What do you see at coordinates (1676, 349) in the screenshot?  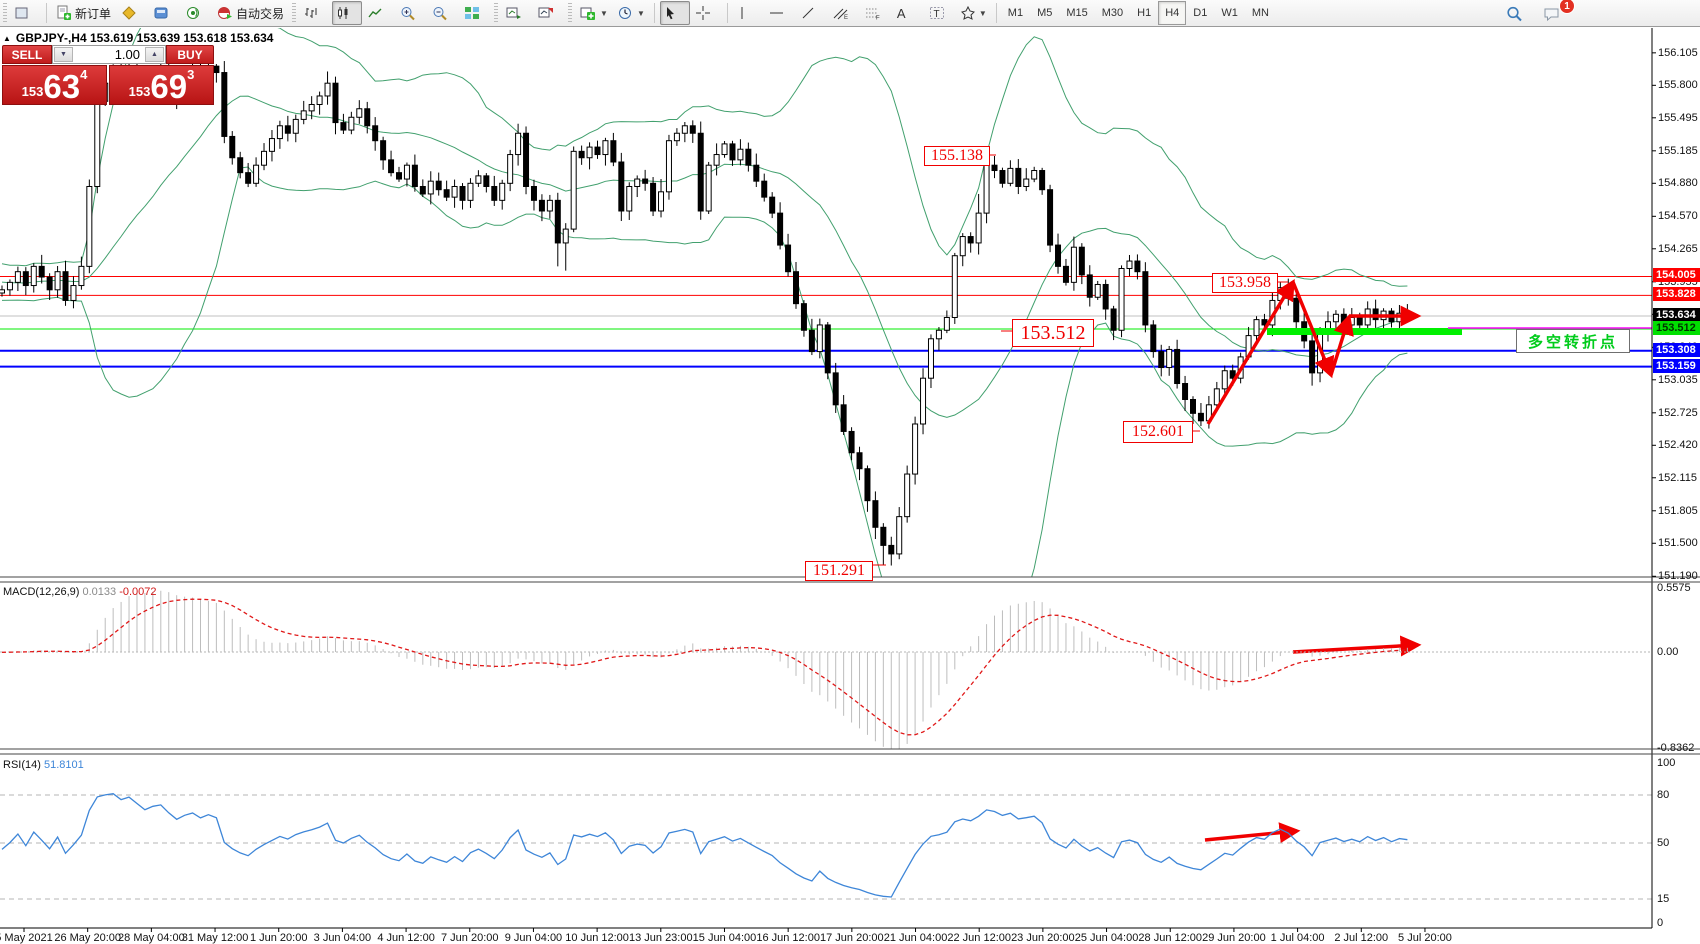 I see `price-level-tag: 153.308` at bounding box center [1676, 349].